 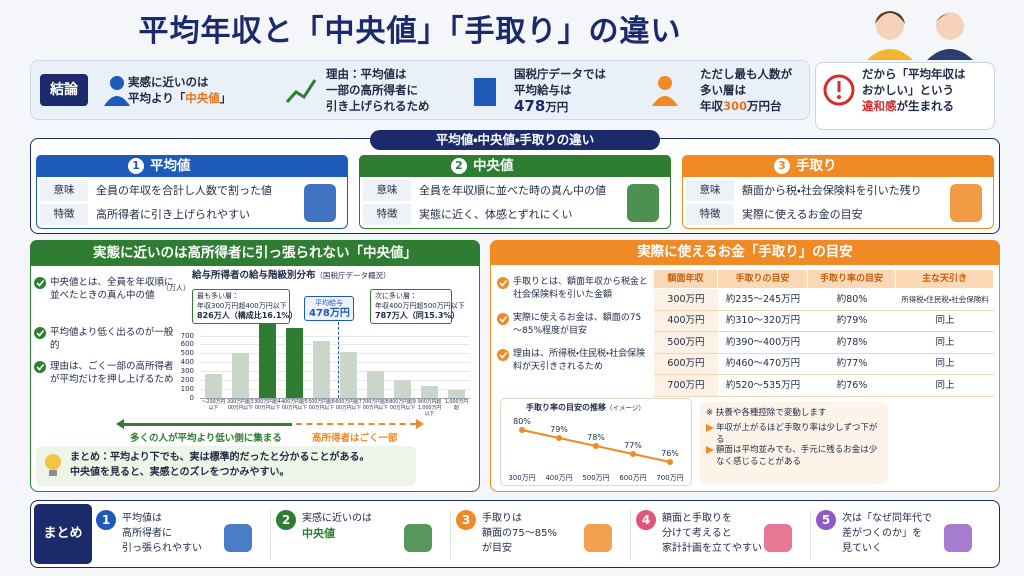 I want to click on conclusion-text: ただし最も人数が 多い層は 年収300万円台, so click(x=746, y=90).